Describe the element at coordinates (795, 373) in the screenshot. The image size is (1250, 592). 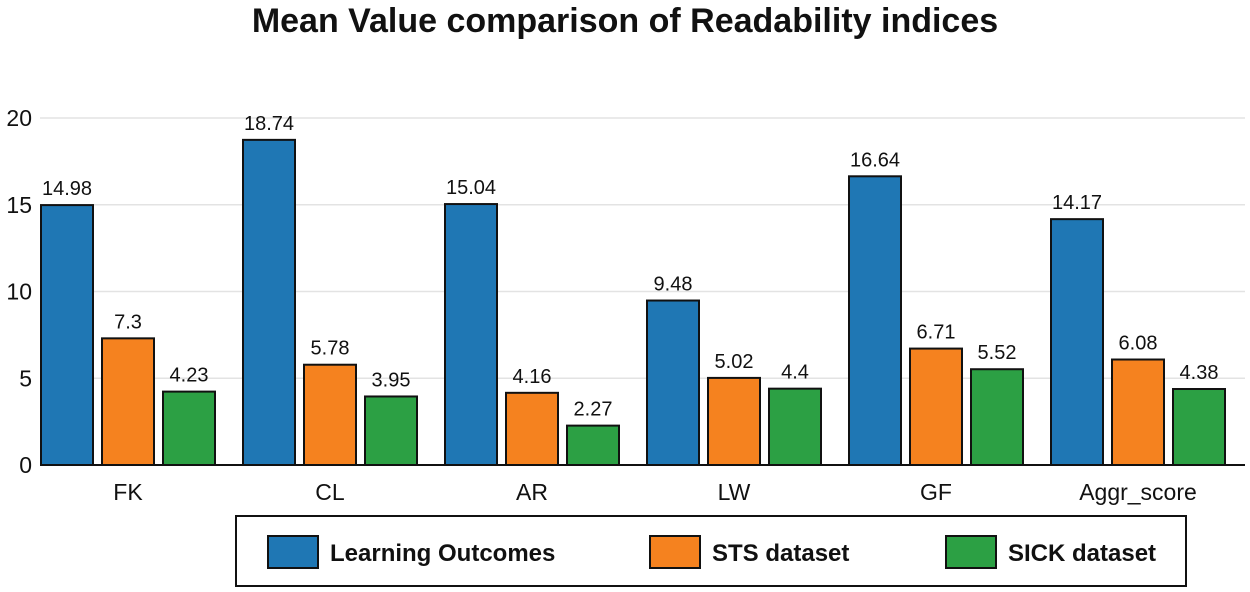
I see `data-label: 4.4` at that location.